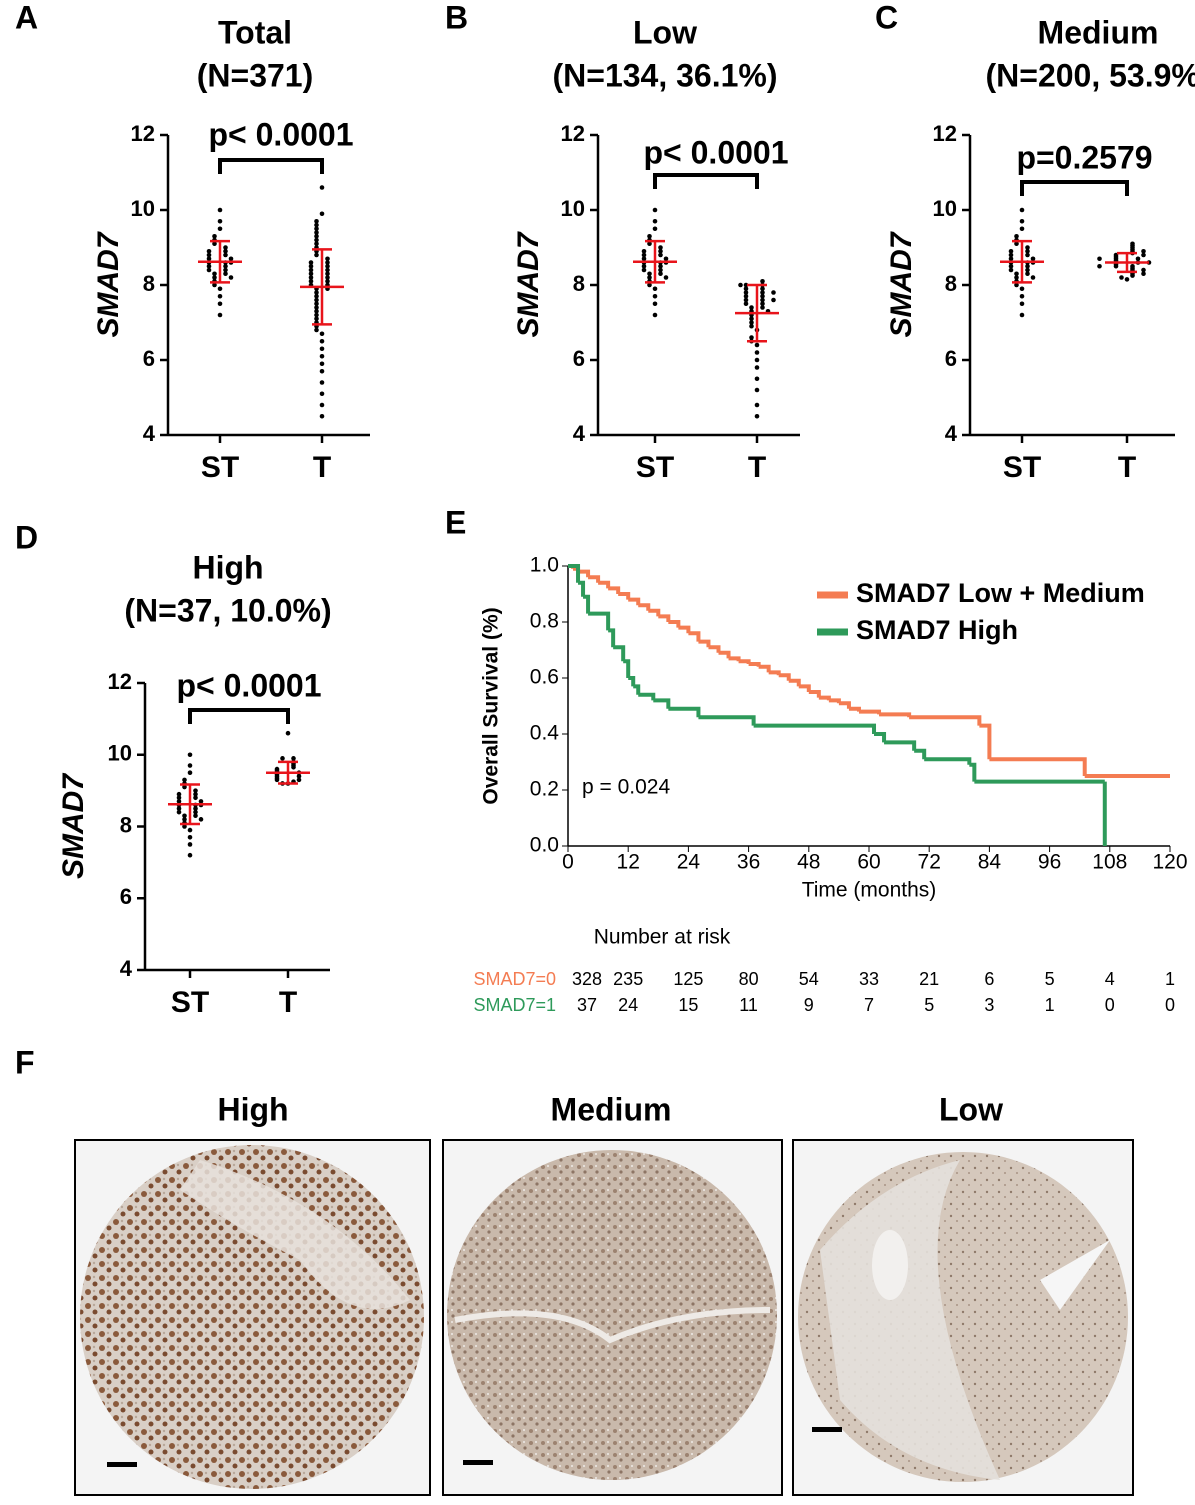 Image resolution: width=1195 pixels, height=1505 pixels. I want to click on risk-table-title: Number at risk, so click(662, 937).